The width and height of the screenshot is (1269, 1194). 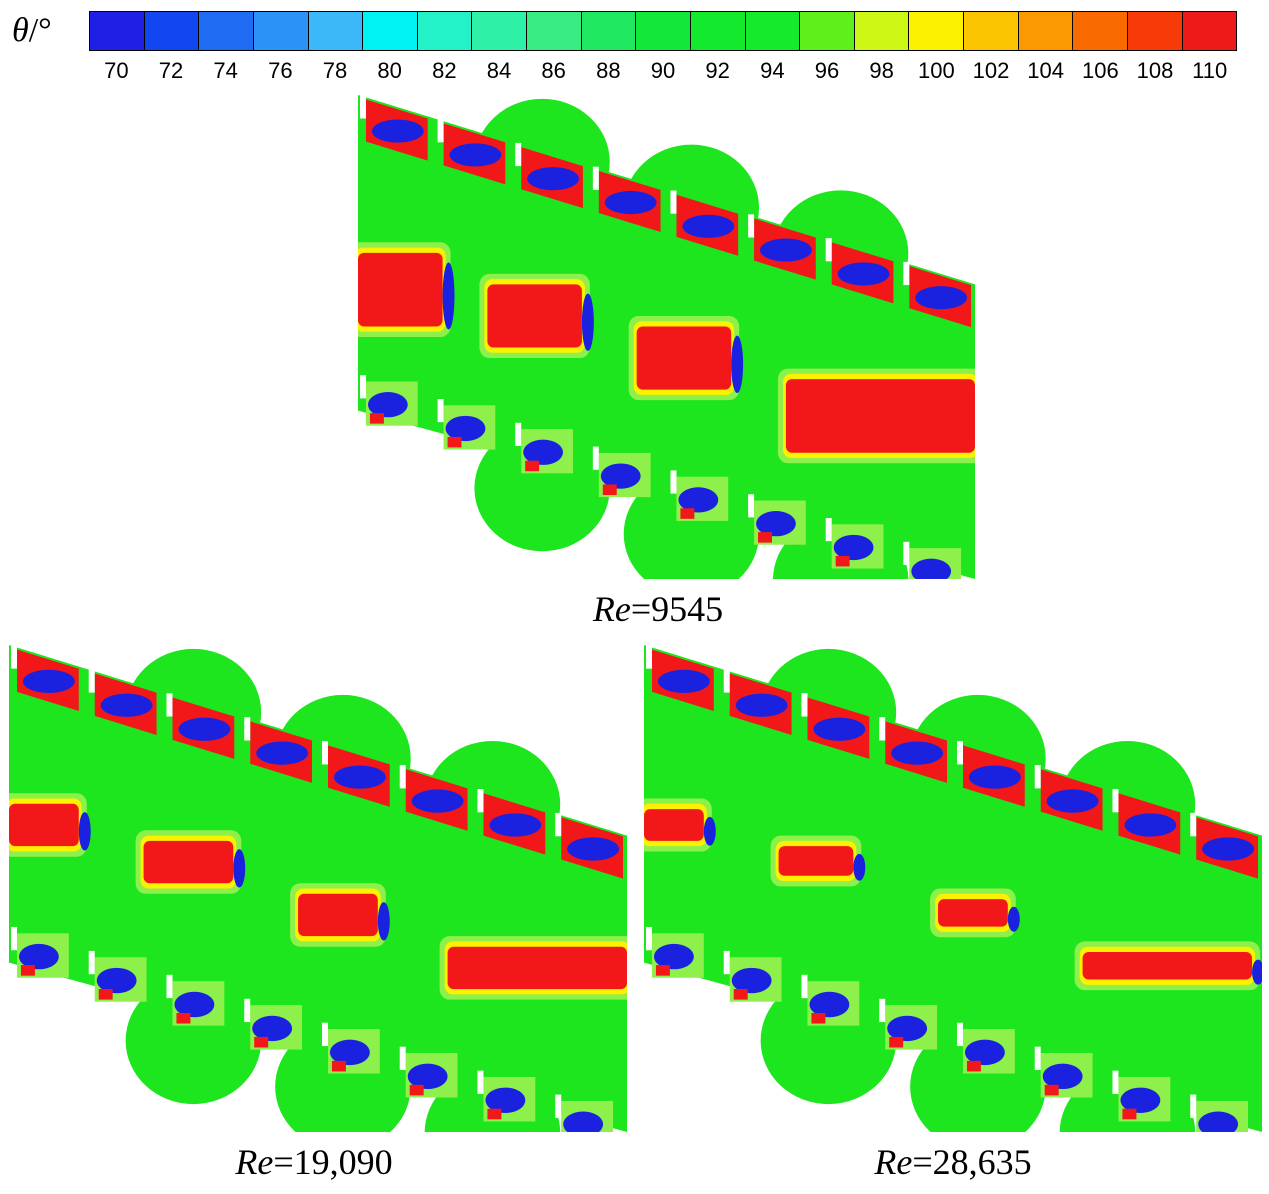 What do you see at coordinates (32, 30) in the screenshot?
I see `legend-title: θ/°` at bounding box center [32, 30].